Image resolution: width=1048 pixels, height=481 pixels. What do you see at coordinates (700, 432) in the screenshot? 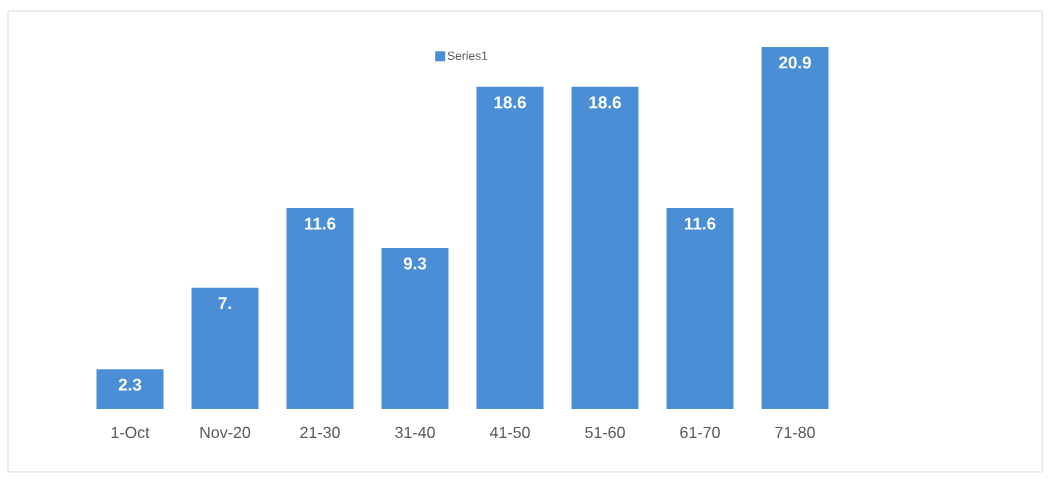
I see `x-tick-label: 61-70` at bounding box center [700, 432].